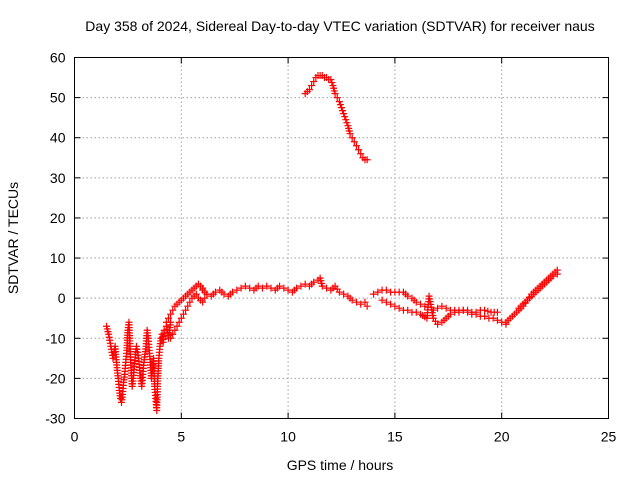 The height and width of the screenshot is (480, 640). What do you see at coordinates (395, 437) in the screenshot?
I see `x-tick-label: 15` at bounding box center [395, 437].